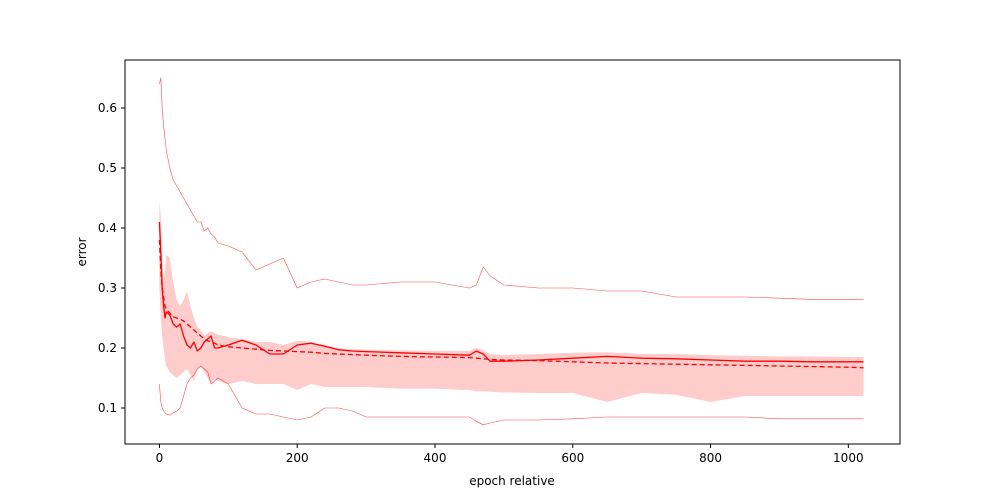 Image resolution: width=1000 pixels, height=500 pixels. What do you see at coordinates (107, 408) in the screenshot?
I see `y-tick-label: 0.1` at bounding box center [107, 408].